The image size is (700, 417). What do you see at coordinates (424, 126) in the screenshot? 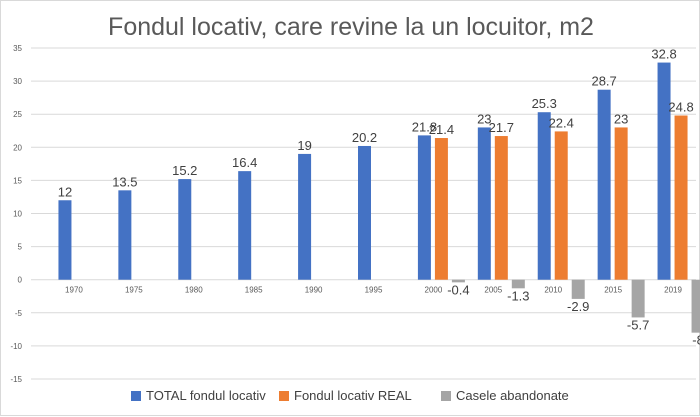
I see `data-label: 21.8` at bounding box center [424, 126].